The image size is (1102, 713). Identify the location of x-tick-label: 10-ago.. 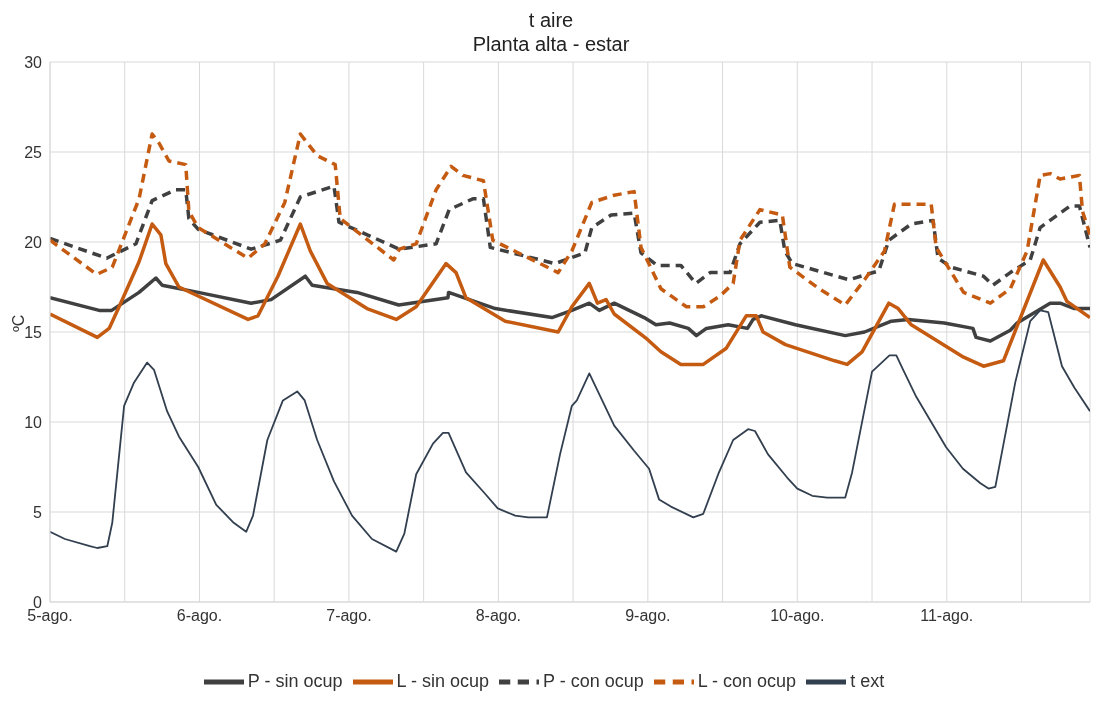
(797, 616).